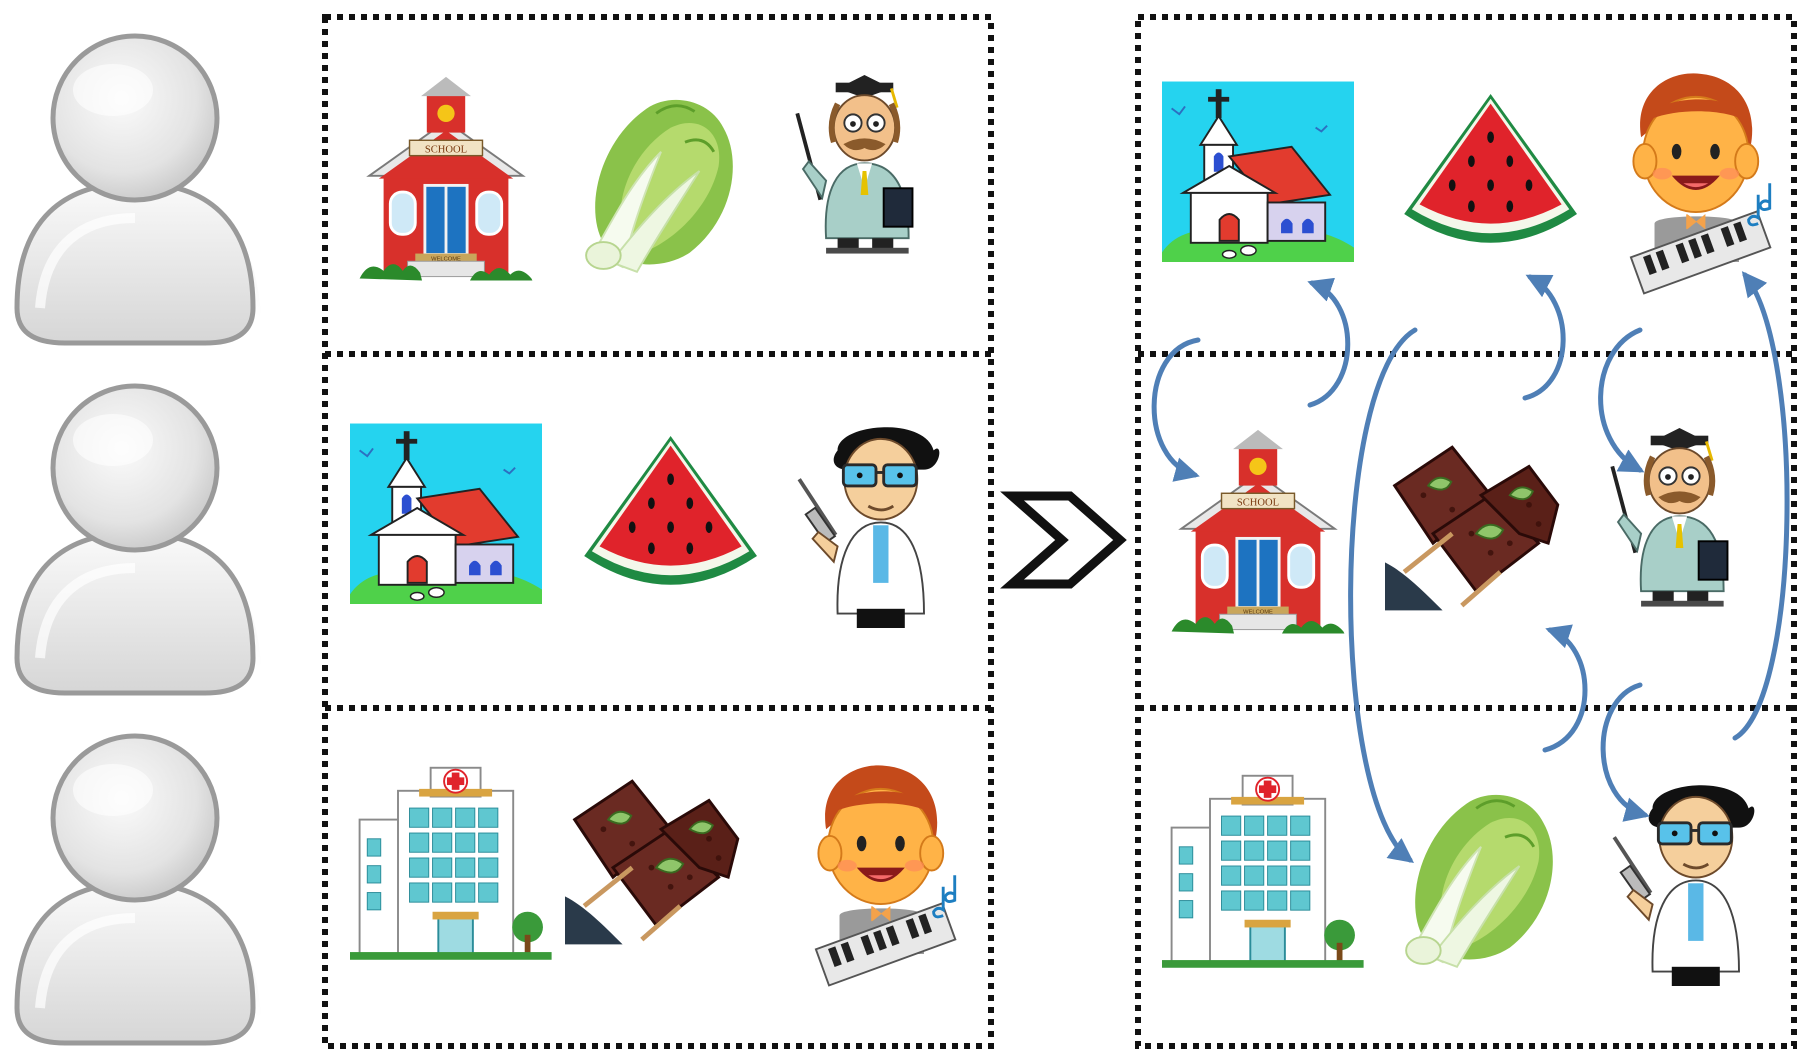  What do you see at coordinates (1544, 337) in the screenshot?
I see `swap-arrow-watermelon` at bounding box center [1544, 337].